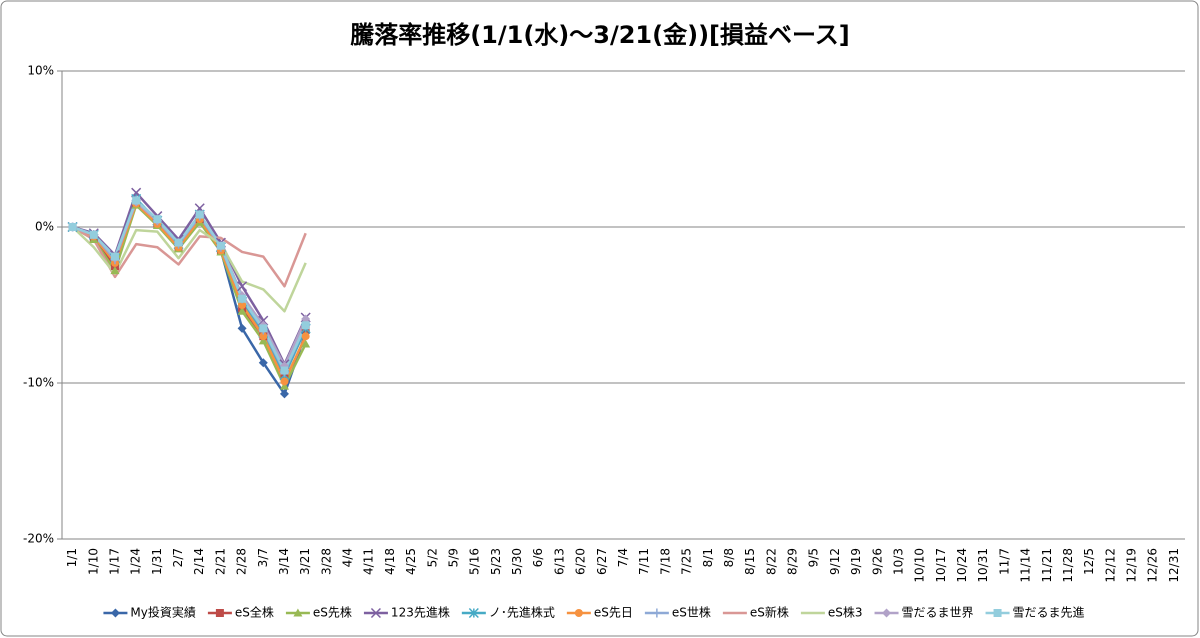 The height and width of the screenshot is (638, 1200). What do you see at coordinates (1068, 565) in the screenshot?
I see `x-tick-label: 11/28` at bounding box center [1068, 565].